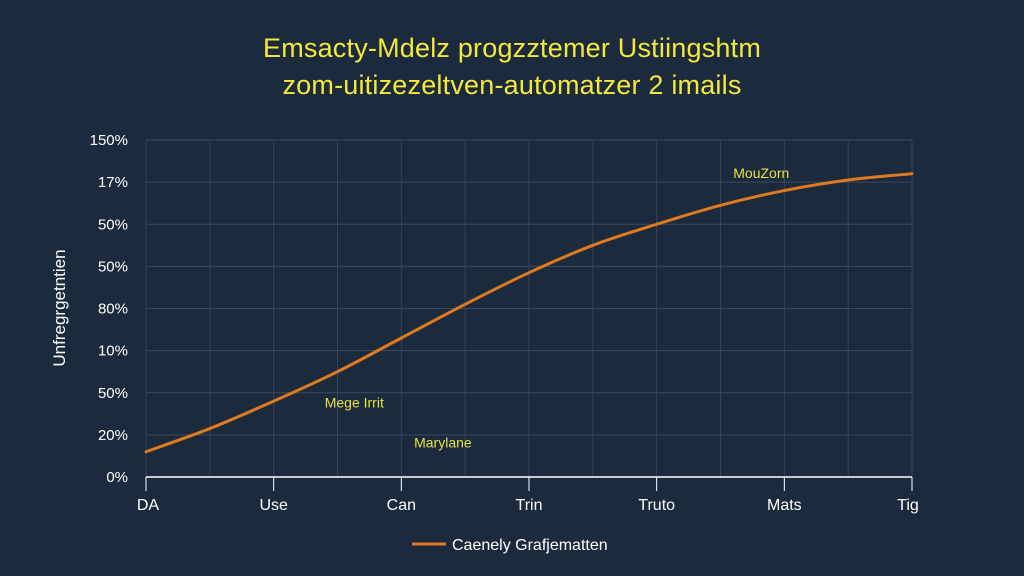  Describe the element at coordinates (117, 477) in the screenshot. I see `y-tick-label: 0%` at that location.